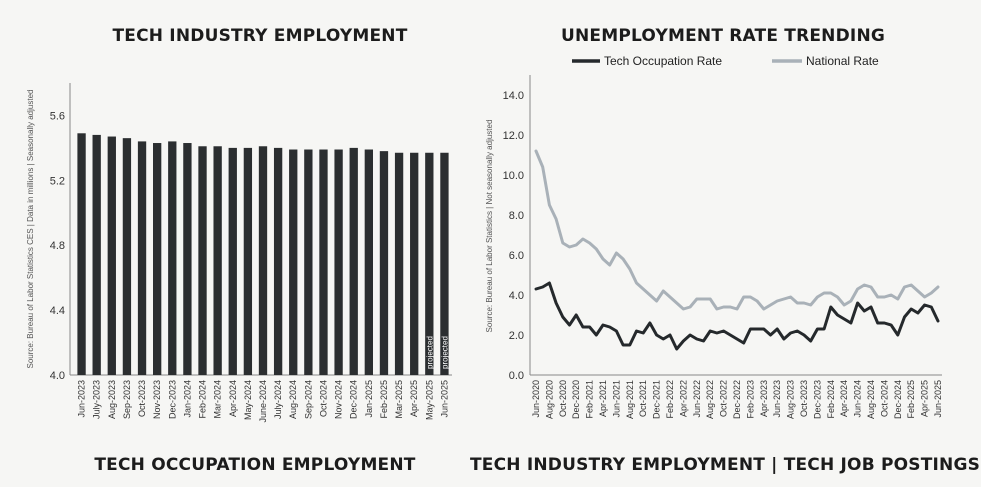 The height and width of the screenshot is (487, 981). I want to click on bar-mar-2024, so click(217, 260).